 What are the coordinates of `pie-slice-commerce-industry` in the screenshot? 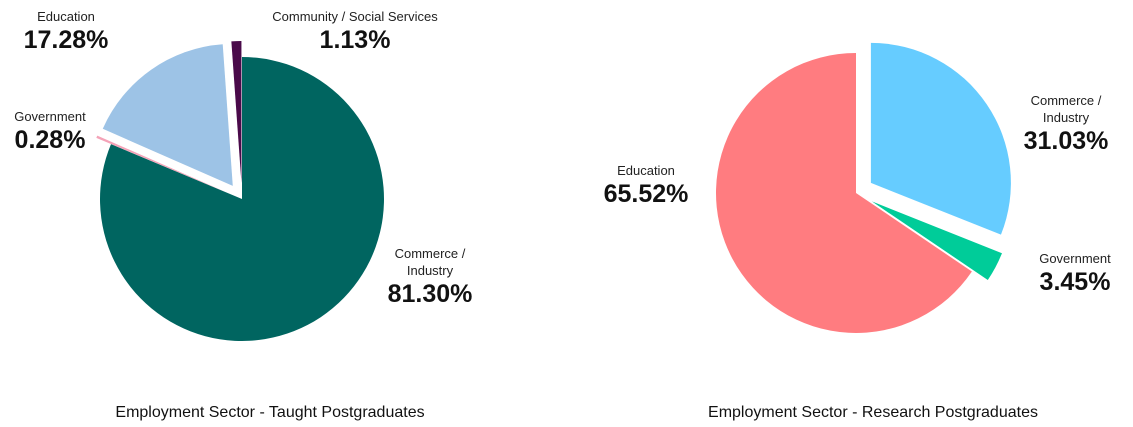 It's located at (940, 138).